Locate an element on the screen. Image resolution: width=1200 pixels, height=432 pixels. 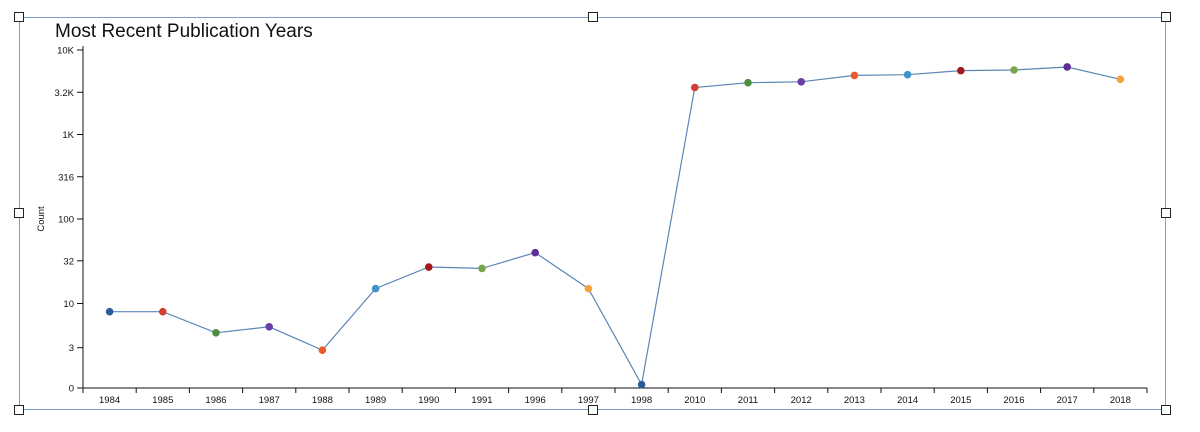
resize-handle-top-left is located at coordinates (19, 17).